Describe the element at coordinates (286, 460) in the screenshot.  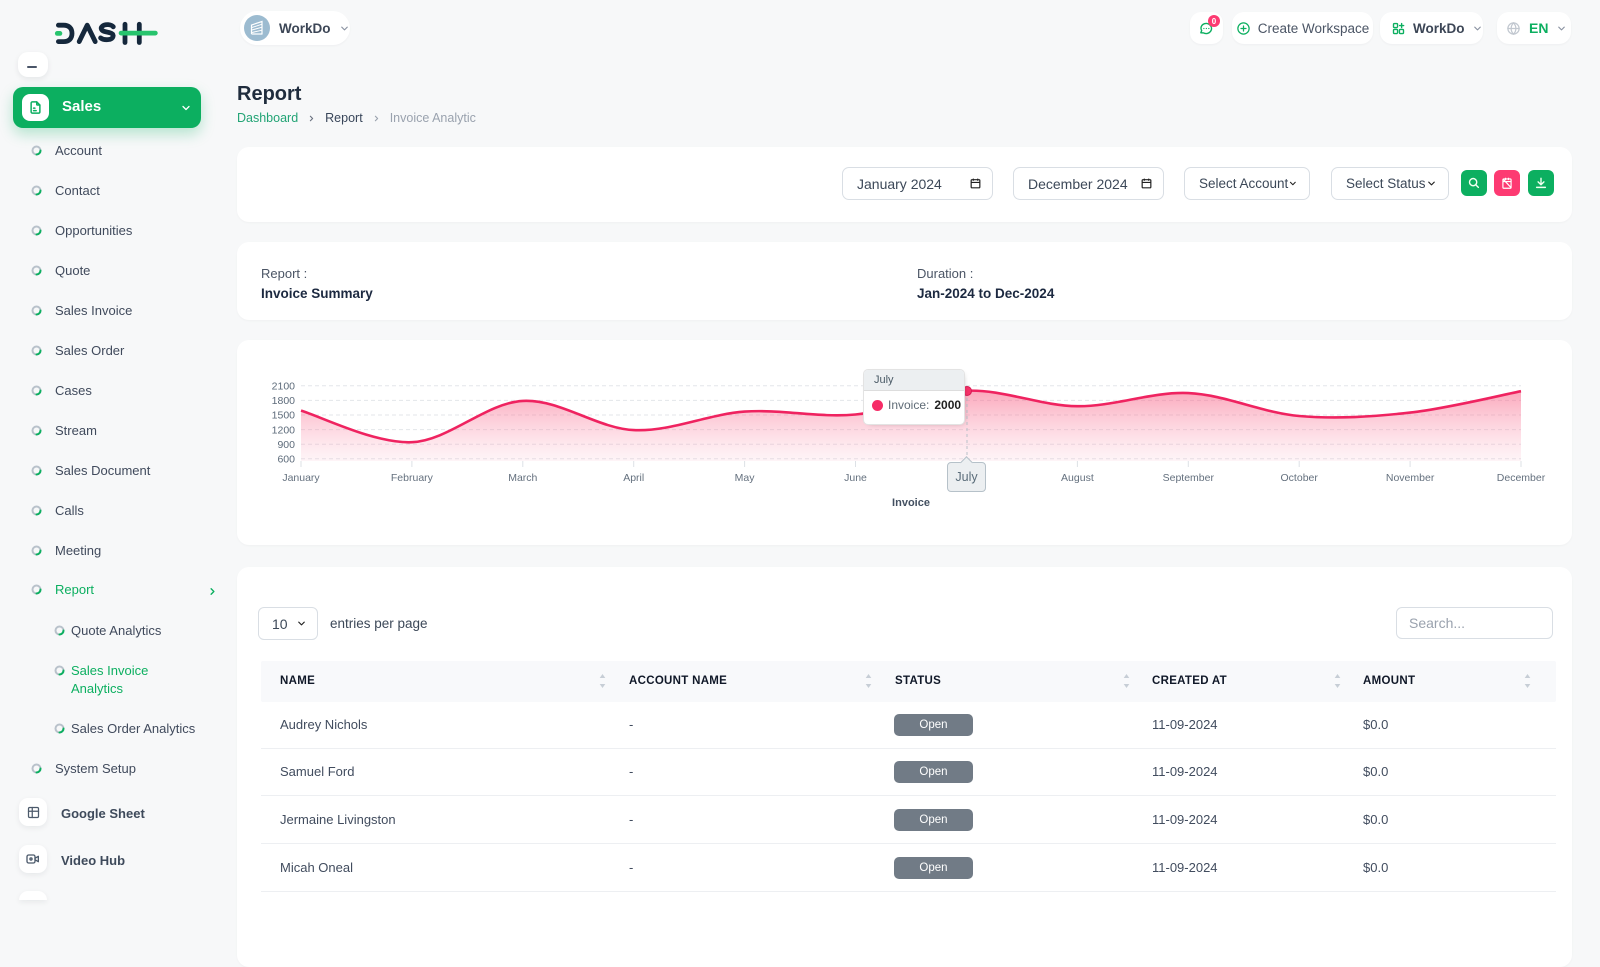
I see `svg-text: 600` at that location.